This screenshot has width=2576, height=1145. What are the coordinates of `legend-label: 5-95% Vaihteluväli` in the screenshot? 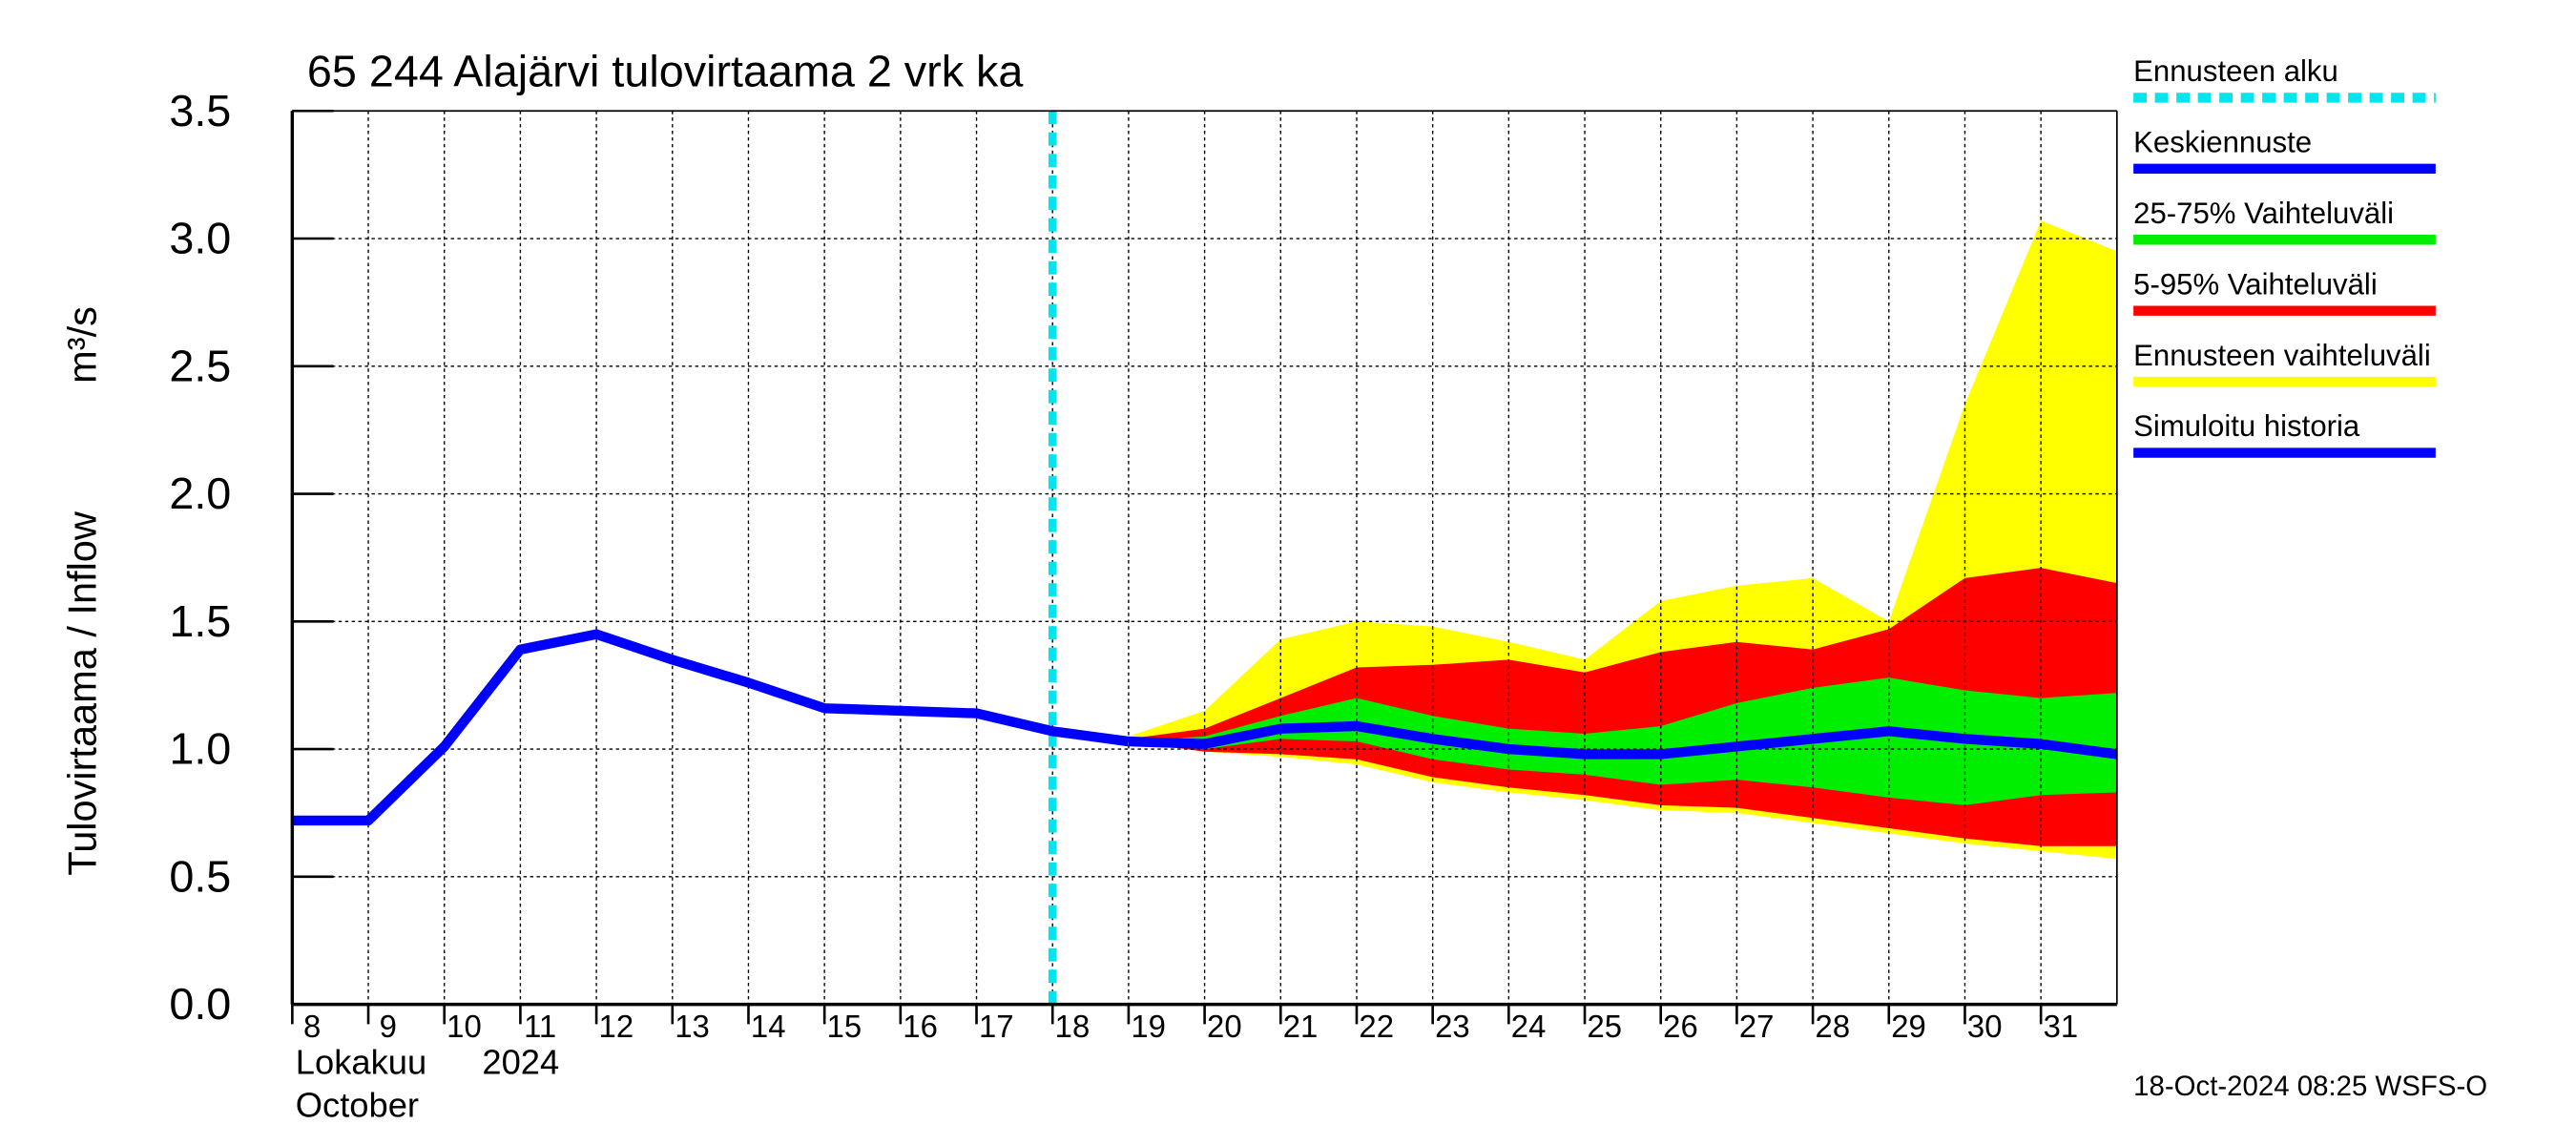 It's located at (2255, 284).